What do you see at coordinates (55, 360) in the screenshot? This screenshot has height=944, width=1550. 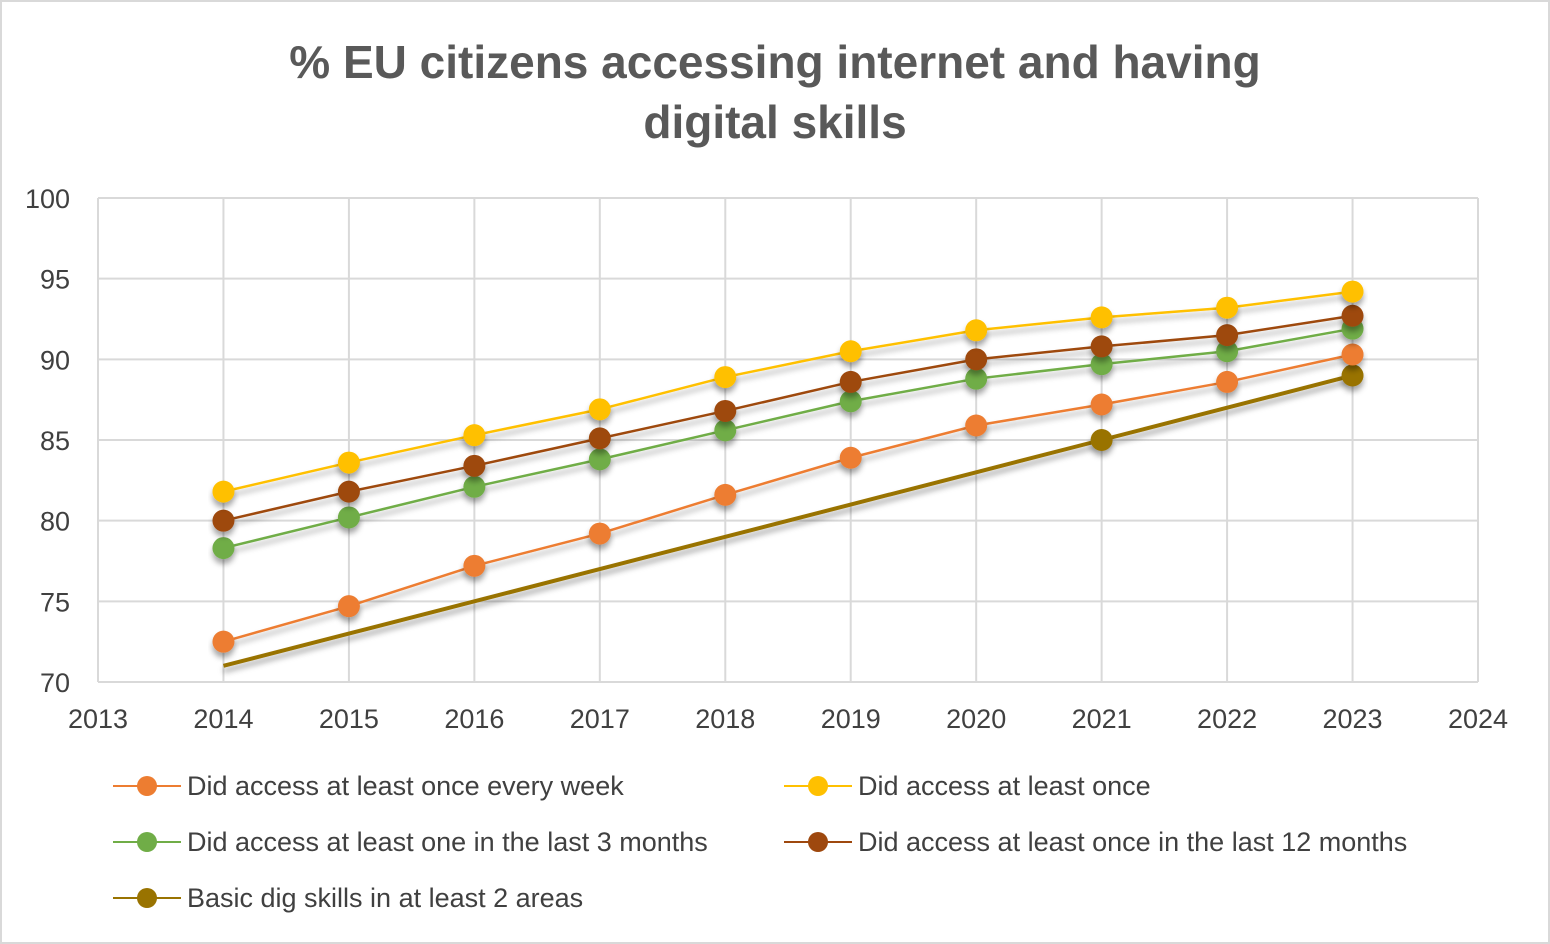 I see `y-tick-label-90: 90` at bounding box center [55, 360].